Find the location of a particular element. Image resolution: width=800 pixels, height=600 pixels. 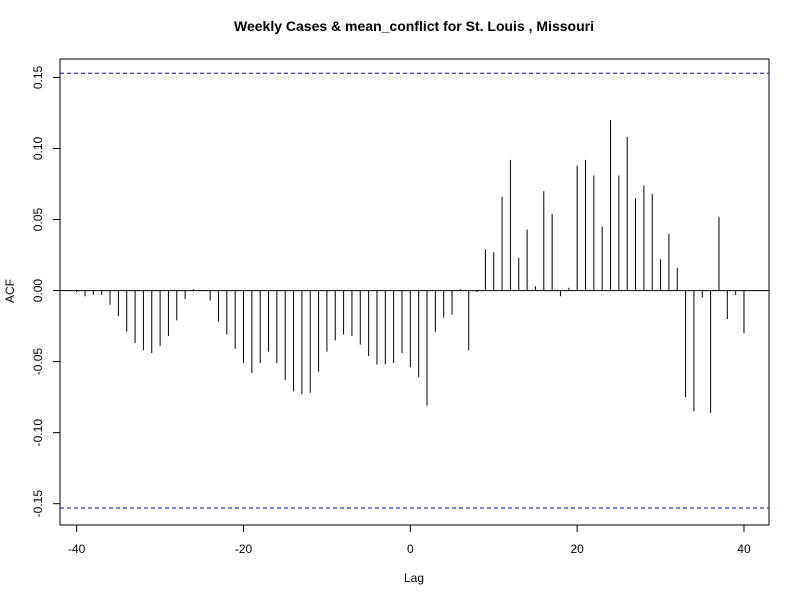

x-tick-label: 20 is located at coordinates (577, 549).